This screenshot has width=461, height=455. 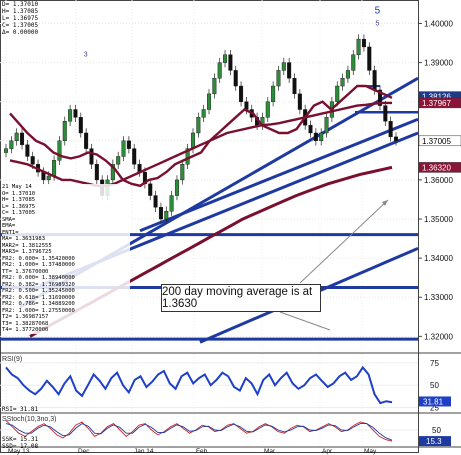 I want to click on legend-line: Δ= 0.00000, so click(x=20, y=32).